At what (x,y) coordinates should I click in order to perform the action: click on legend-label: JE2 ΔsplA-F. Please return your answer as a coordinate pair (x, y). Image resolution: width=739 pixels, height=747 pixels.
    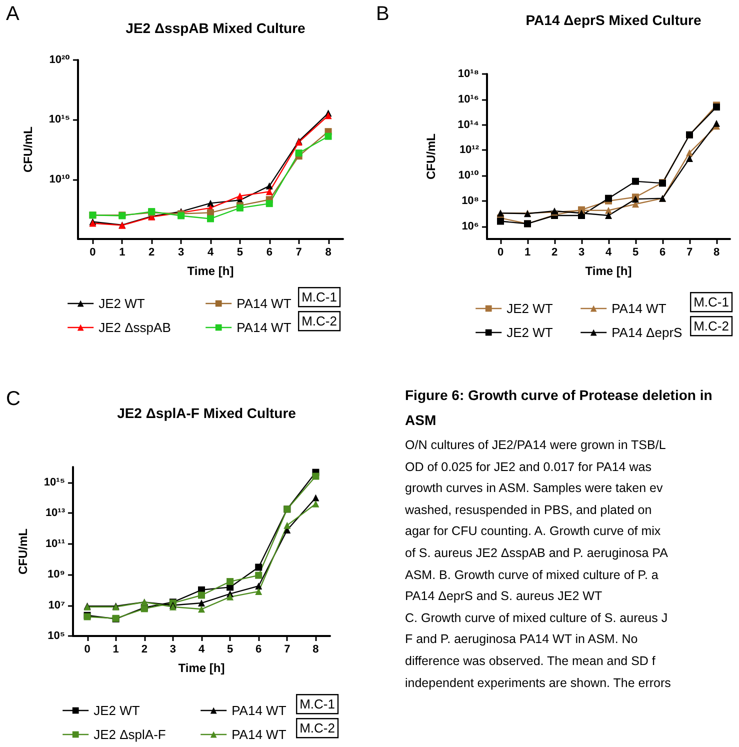
    Looking at the image, I should click on (130, 734).